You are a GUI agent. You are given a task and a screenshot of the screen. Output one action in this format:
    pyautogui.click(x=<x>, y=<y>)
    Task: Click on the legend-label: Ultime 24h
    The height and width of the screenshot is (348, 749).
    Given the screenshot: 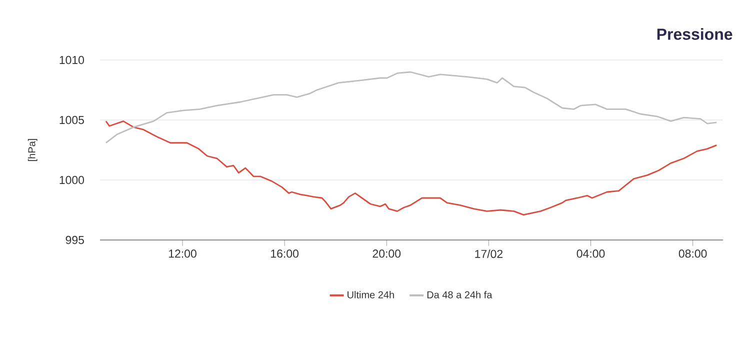 What is the action you would take?
    pyautogui.click(x=371, y=294)
    